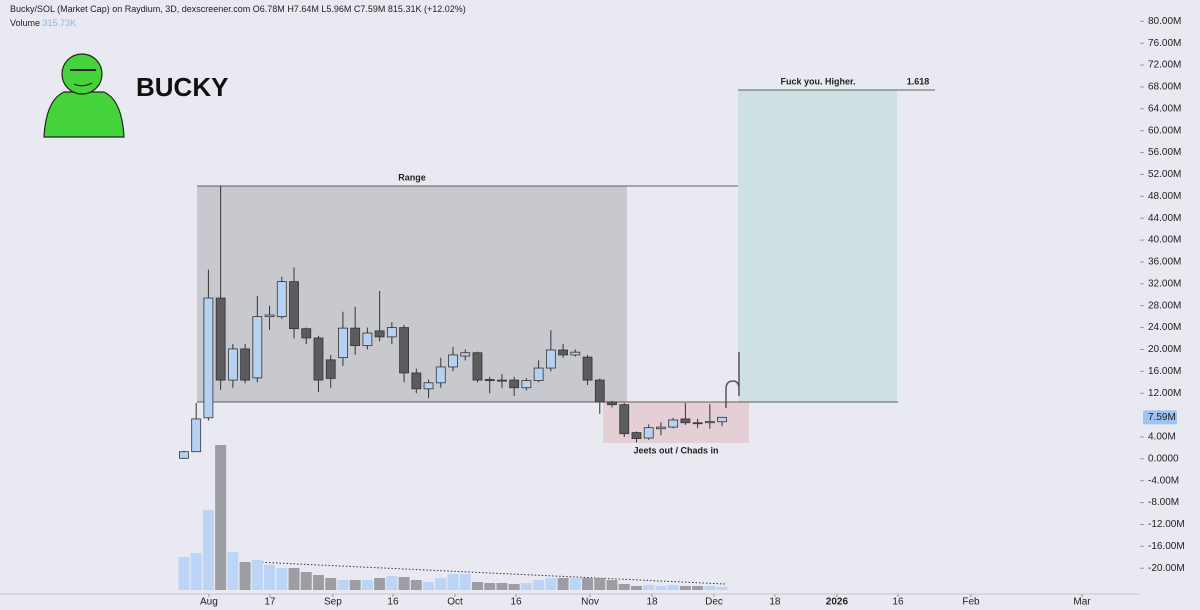 The width and height of the screenshot is (1200, 610). What do you see at coordinates (817, 81) in the screenshot?
I see `target-label: Fuck you. Higher.` at bounding box center [817, 81].